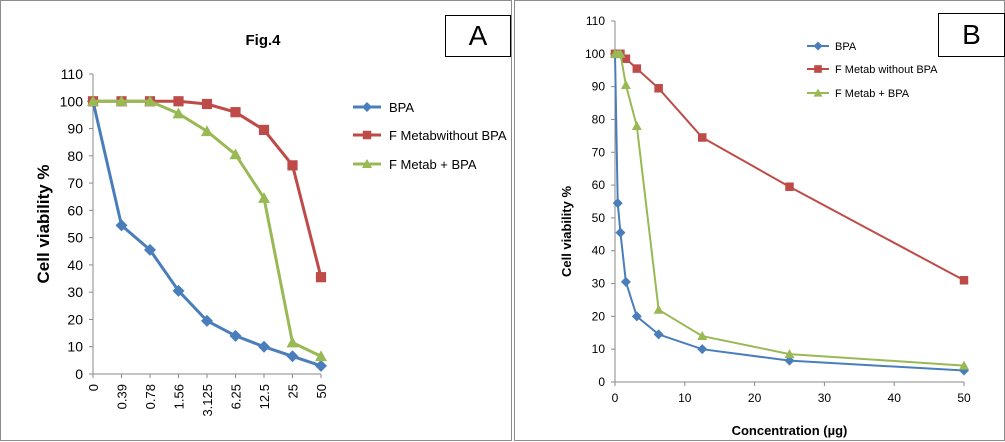  Describe the element at coordinates (886, 70) in the screenshot. I see `legend-label: F Metab without BPA` at that location.